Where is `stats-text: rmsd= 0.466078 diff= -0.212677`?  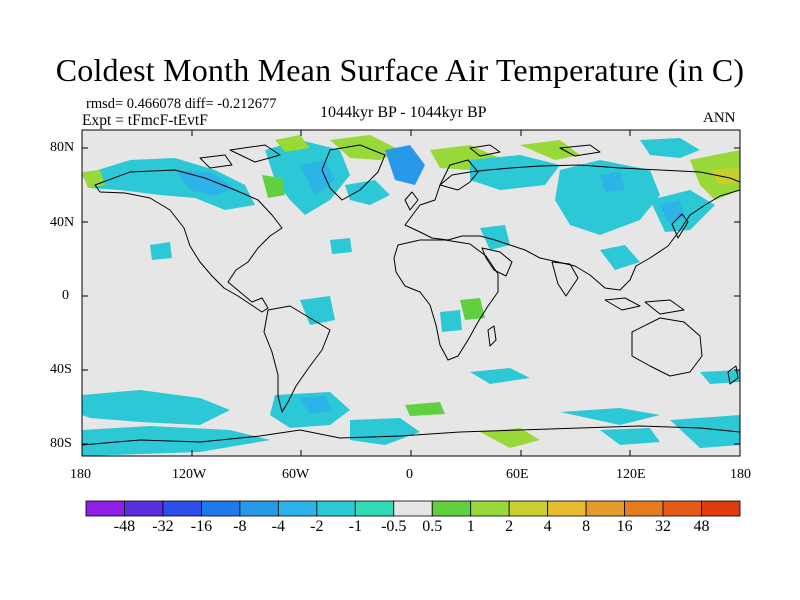
stats-text: rmsd= 0.466078 diff= -0.212677 is located at coordinates (181, 104).